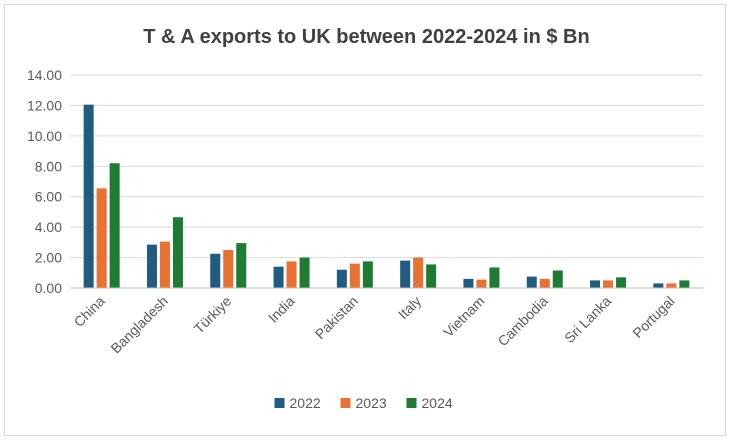 Image resolution: width=733 pixels, height=444 pixels. Describe the element at coordinates (587, 319) in the screenshot. I see `x-category-label: Sri Lanka` at that location.